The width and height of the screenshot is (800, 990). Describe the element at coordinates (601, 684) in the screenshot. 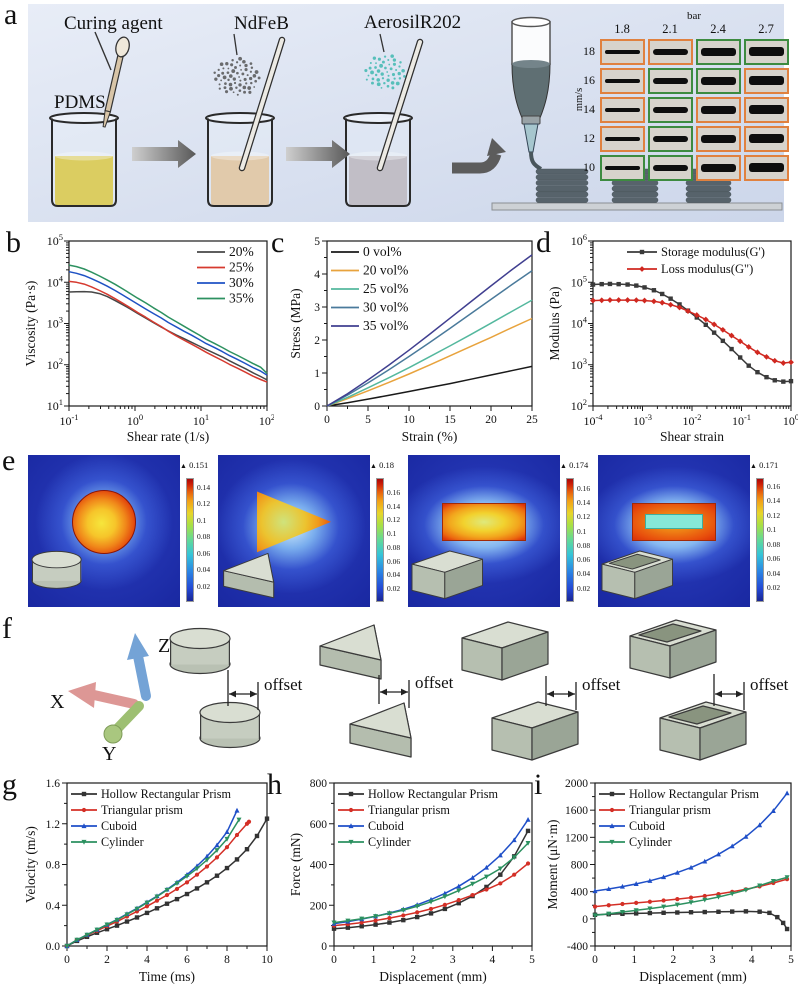

I see `offset-label: offset` at that location.